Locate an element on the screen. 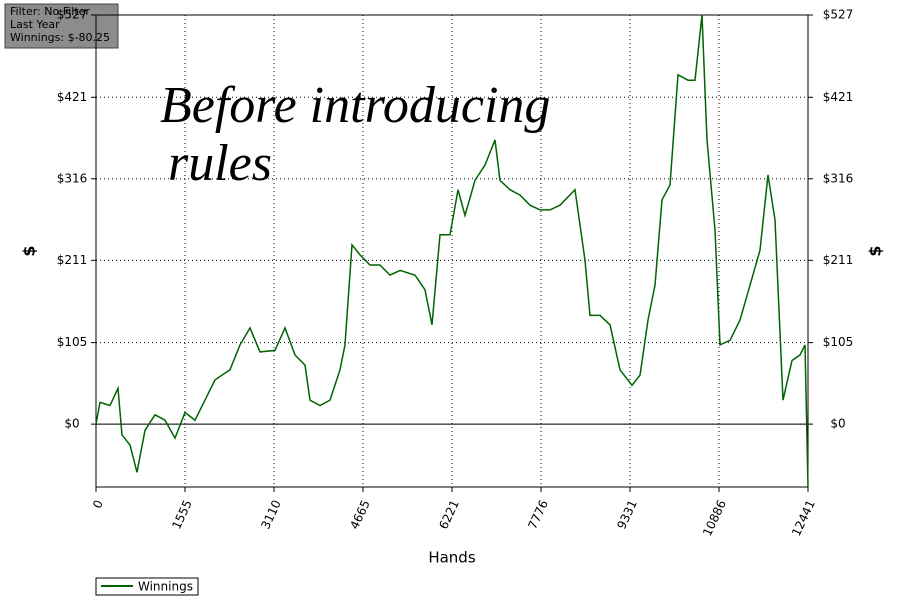  x-tick-label: 7776 is located at coordinates (538, 515).